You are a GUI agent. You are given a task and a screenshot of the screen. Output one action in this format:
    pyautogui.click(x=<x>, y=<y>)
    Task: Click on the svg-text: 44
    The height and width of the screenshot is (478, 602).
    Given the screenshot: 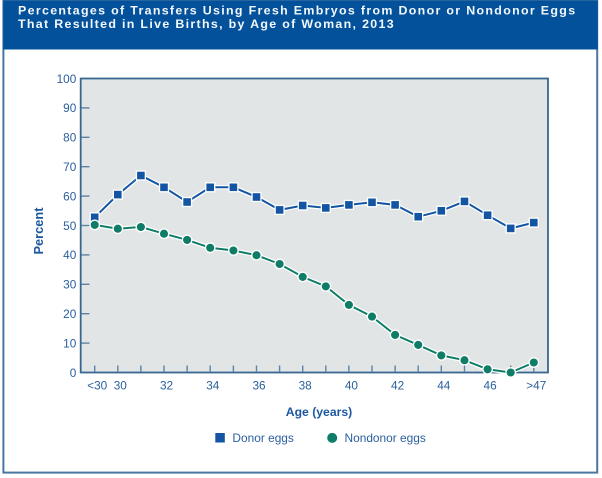 What is the action you would take?
    pyautogui.click(x=444, y=385)
    